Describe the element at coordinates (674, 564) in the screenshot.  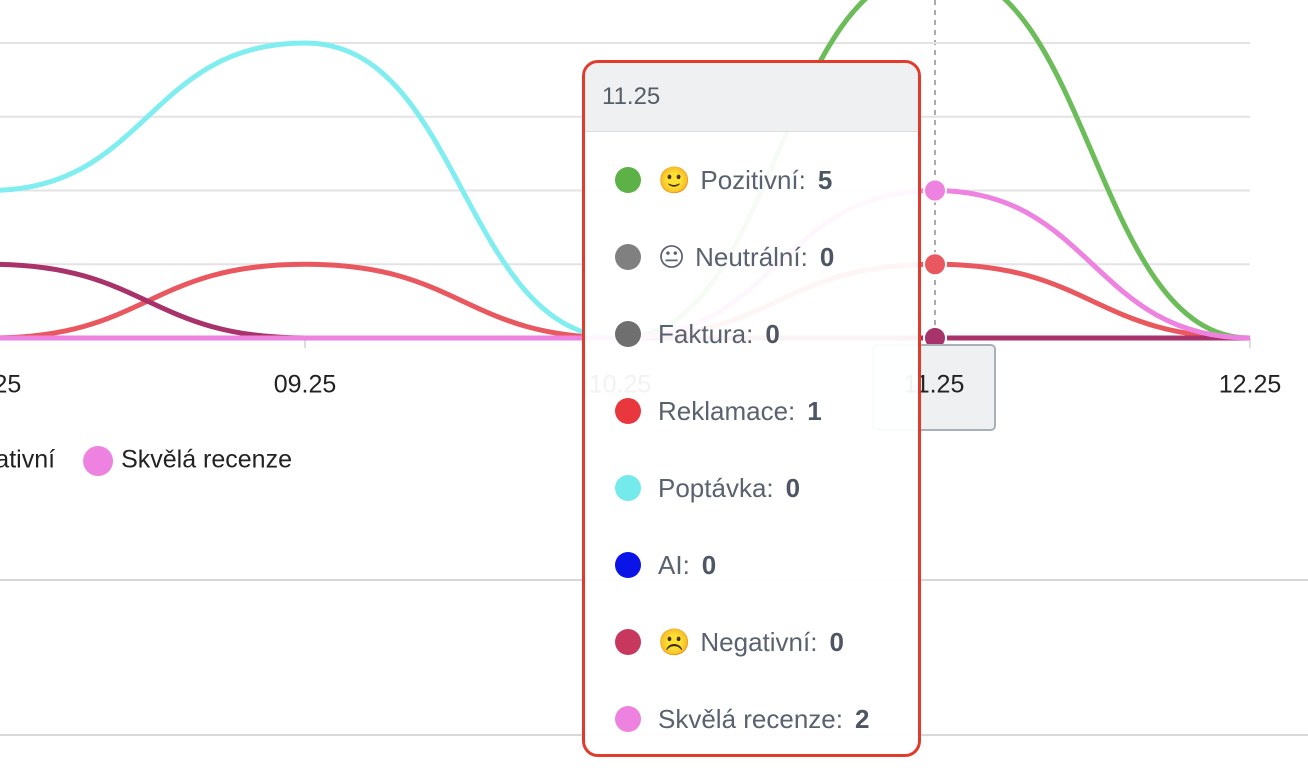
I see `tooltip-label: AI:` at that location.